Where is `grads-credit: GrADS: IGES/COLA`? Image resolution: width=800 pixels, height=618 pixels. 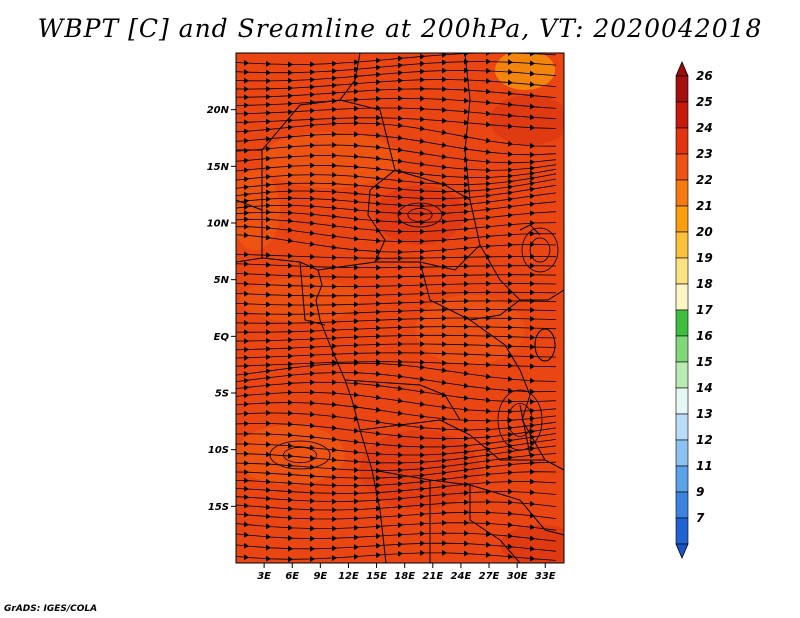 grads-credit: GrADS: IGES/COLA is located at coordinates (51, 609).